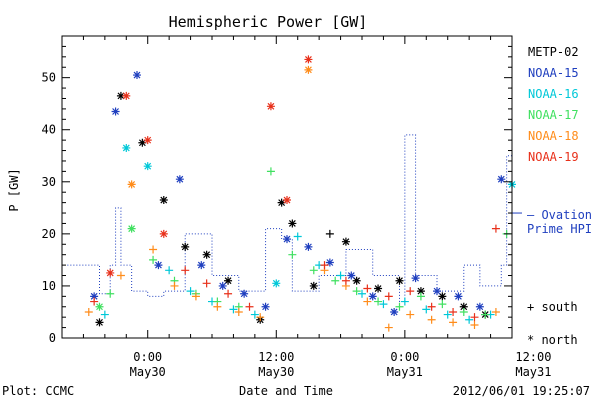 The height and width of the screenshot is (400, 600). Describe the element at coordinates (559, 215) in the screenshot. I see `ovation-legend-line1: — Ovation` at that location.